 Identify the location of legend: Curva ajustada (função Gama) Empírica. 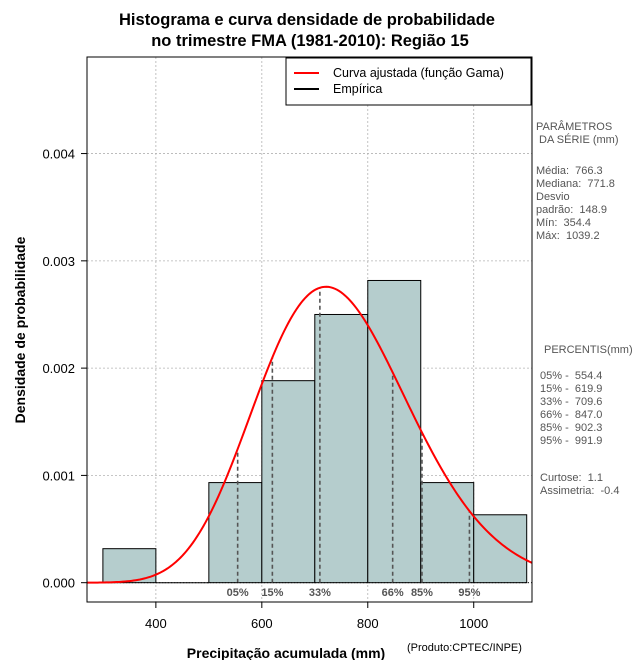
(408, 81).